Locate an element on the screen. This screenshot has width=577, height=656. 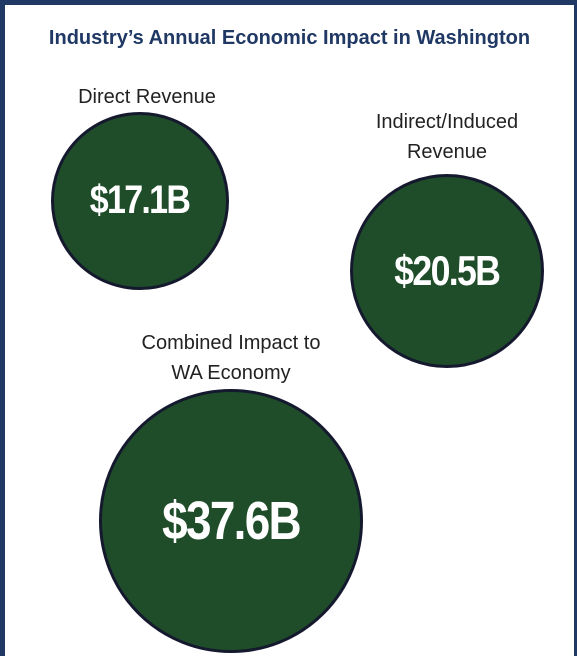
value-label: $37.6B is located at coordinates (232, 520).